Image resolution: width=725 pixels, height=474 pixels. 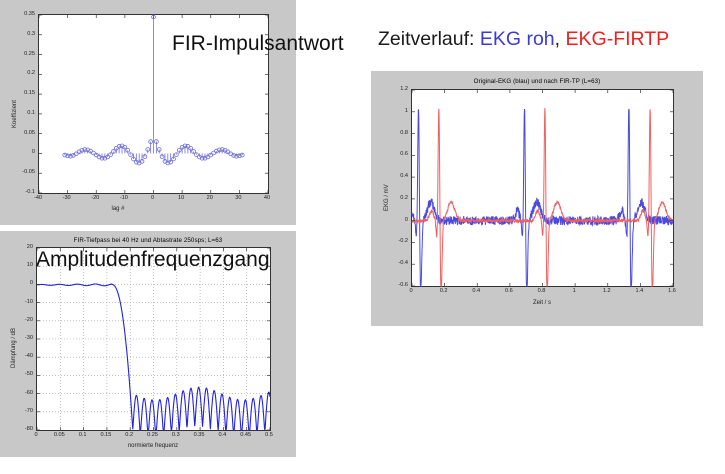 I want to click on x-tick-label: 0.5, so click(x=269, y=435).